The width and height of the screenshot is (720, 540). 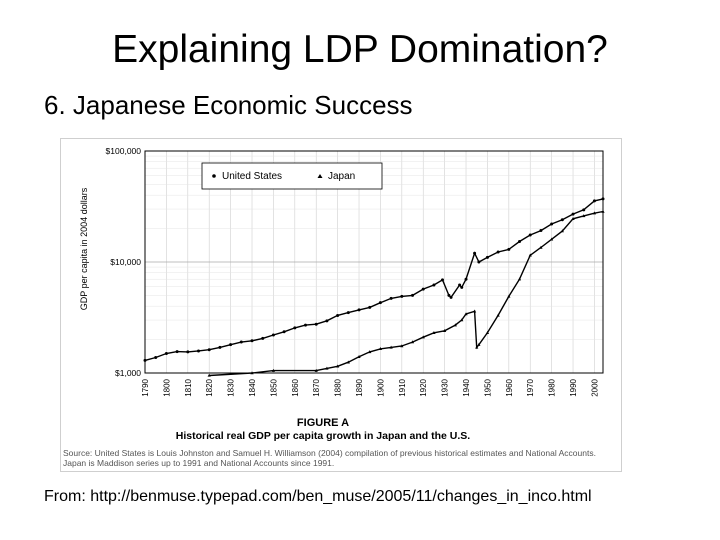 What do you see at coordinates (295, 387) in the screenshot?
I see `x-tick-label: 1860` at bounding box center [295, 387].